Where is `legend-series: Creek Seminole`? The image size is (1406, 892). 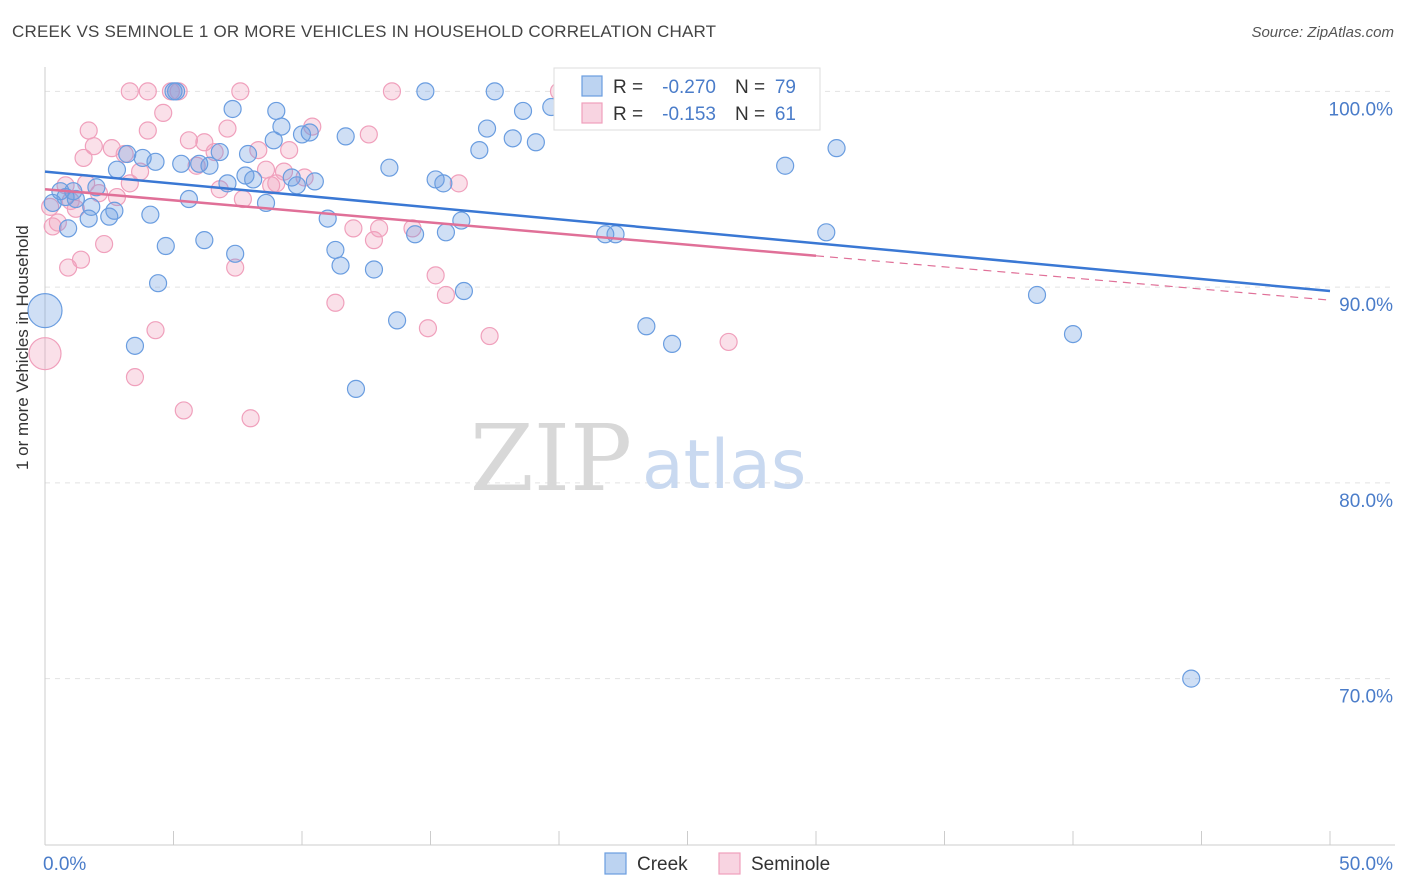 legend-series: Creek Seminole is located at coordinates (717, 863).